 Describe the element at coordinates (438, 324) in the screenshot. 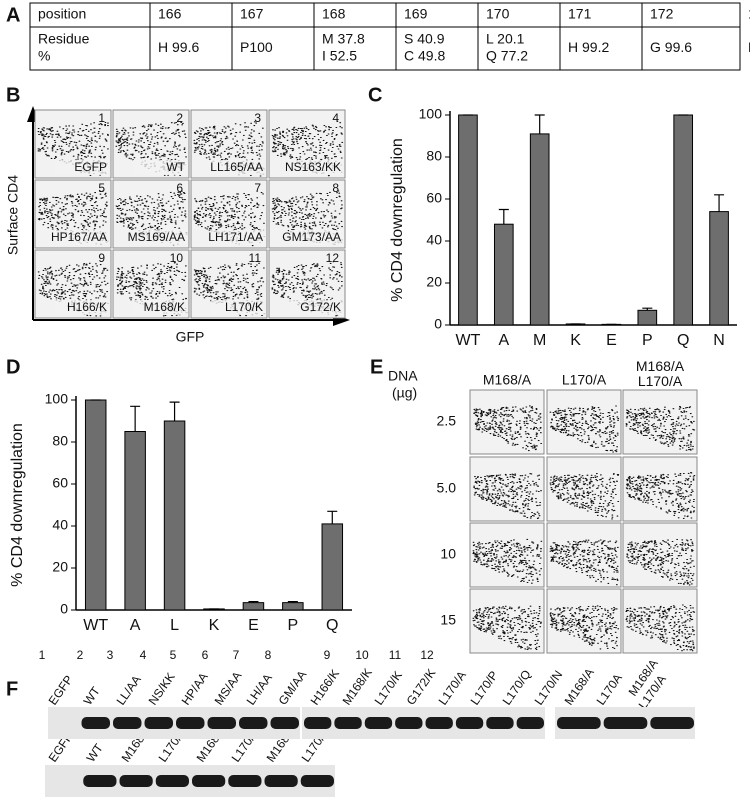

I see `y-tick-label: 0` at that location.